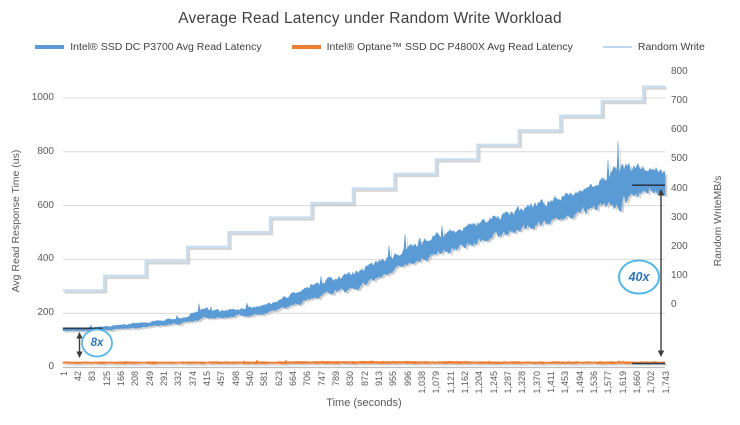  Describe the element at coordinates (335, 379) in the screenshot. I see `x-tick-789: 789` at that location.